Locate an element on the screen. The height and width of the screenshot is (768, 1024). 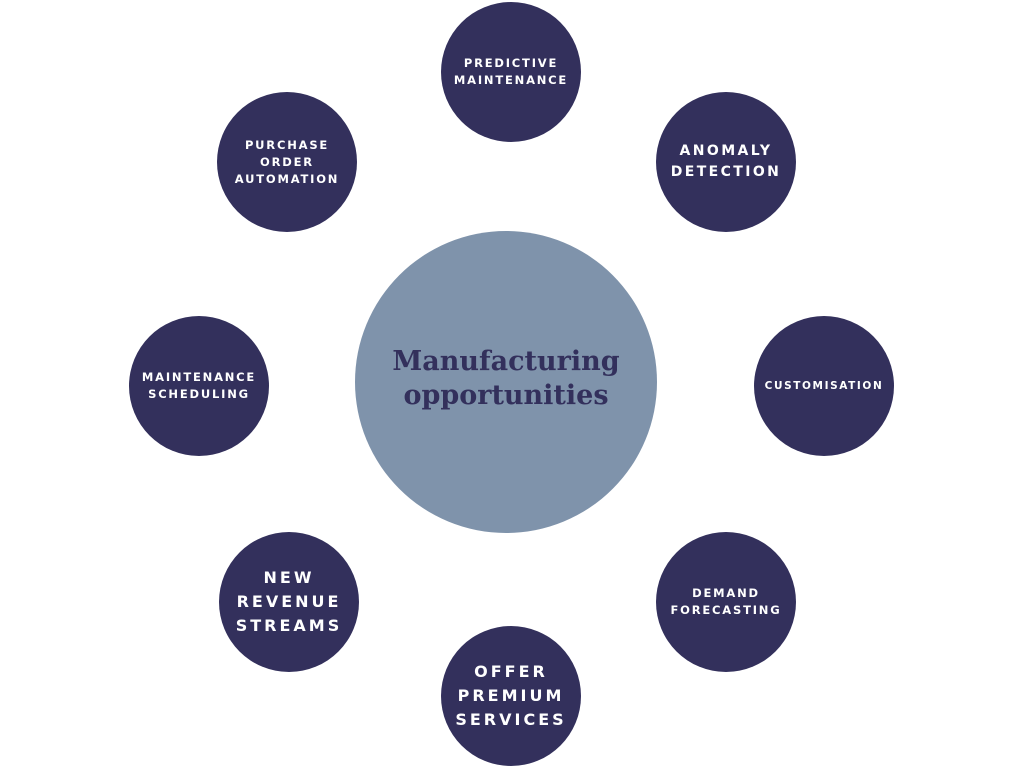
node-label-line: REVENUE is located at coordinates (289, 601).